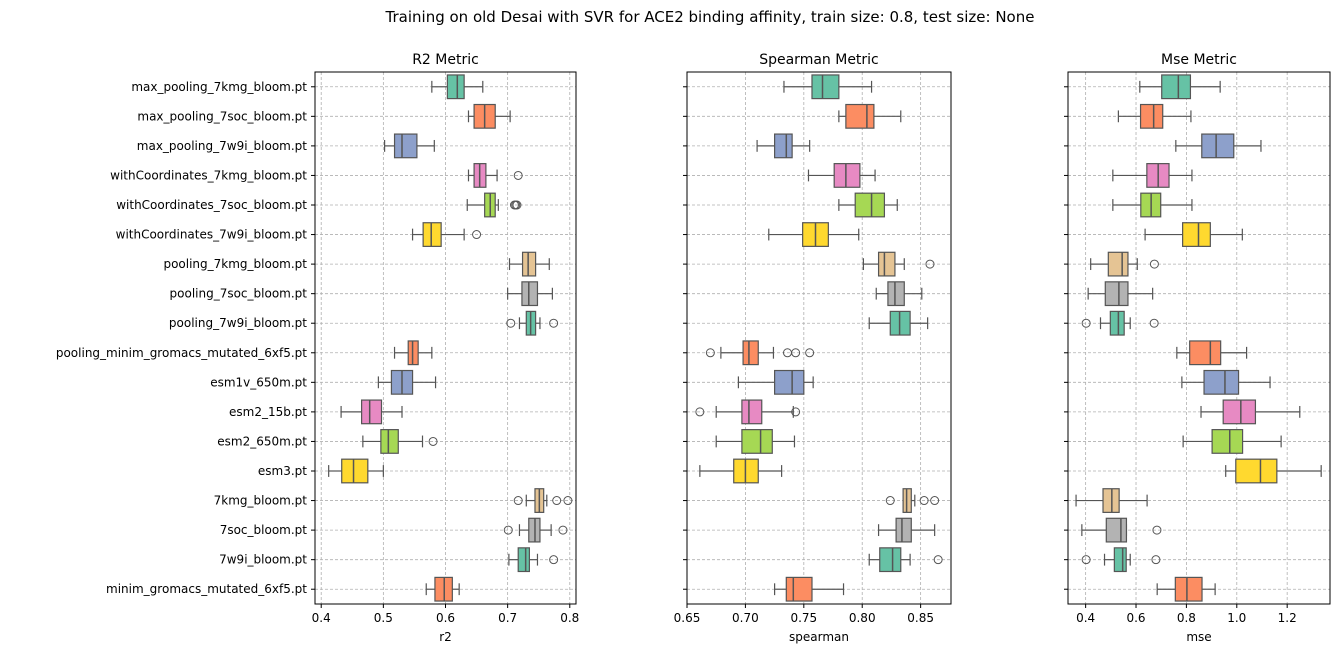 Image resolution: width=1339 pixels, height=660 pixels. Describe the element at coordinates (261, 501) in the screenshot. I see `y-tick-label: 7kmg_bloom.pt` at that location.